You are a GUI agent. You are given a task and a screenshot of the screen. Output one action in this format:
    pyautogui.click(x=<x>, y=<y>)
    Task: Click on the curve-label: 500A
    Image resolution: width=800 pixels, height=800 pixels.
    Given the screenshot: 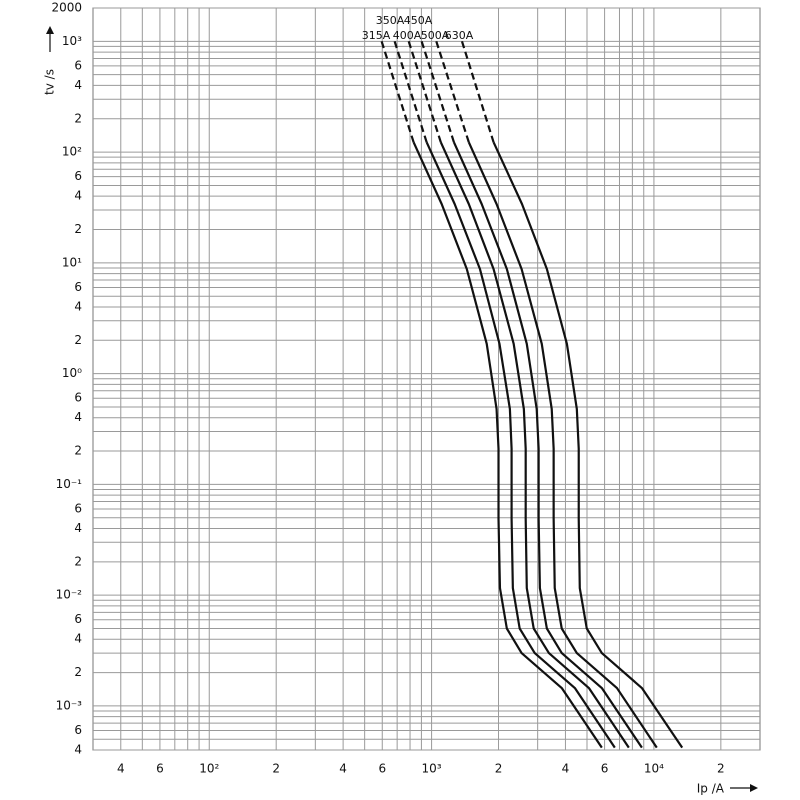 What is the action you would take?
    pyautogui.click(x=435, y=35)
    